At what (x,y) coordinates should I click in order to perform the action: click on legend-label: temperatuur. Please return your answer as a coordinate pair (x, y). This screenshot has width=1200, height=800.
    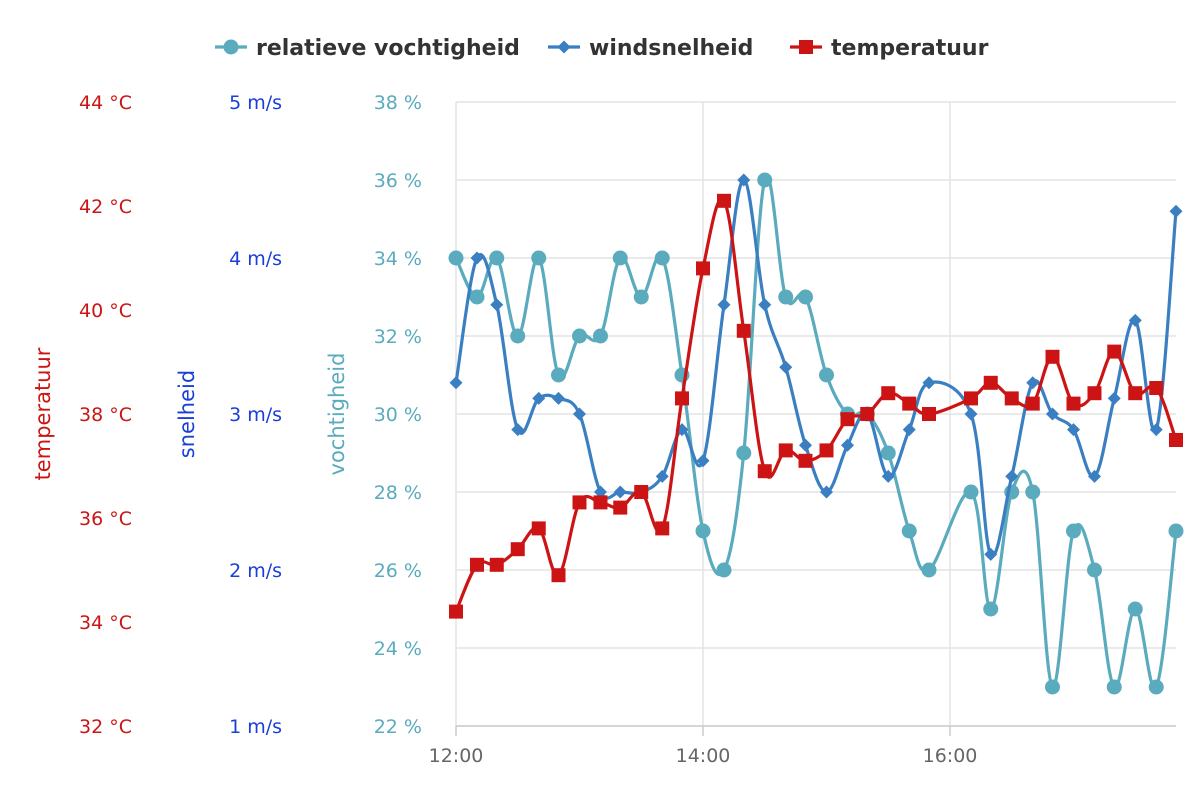
    Looking at the image, I should click on (910, 48).